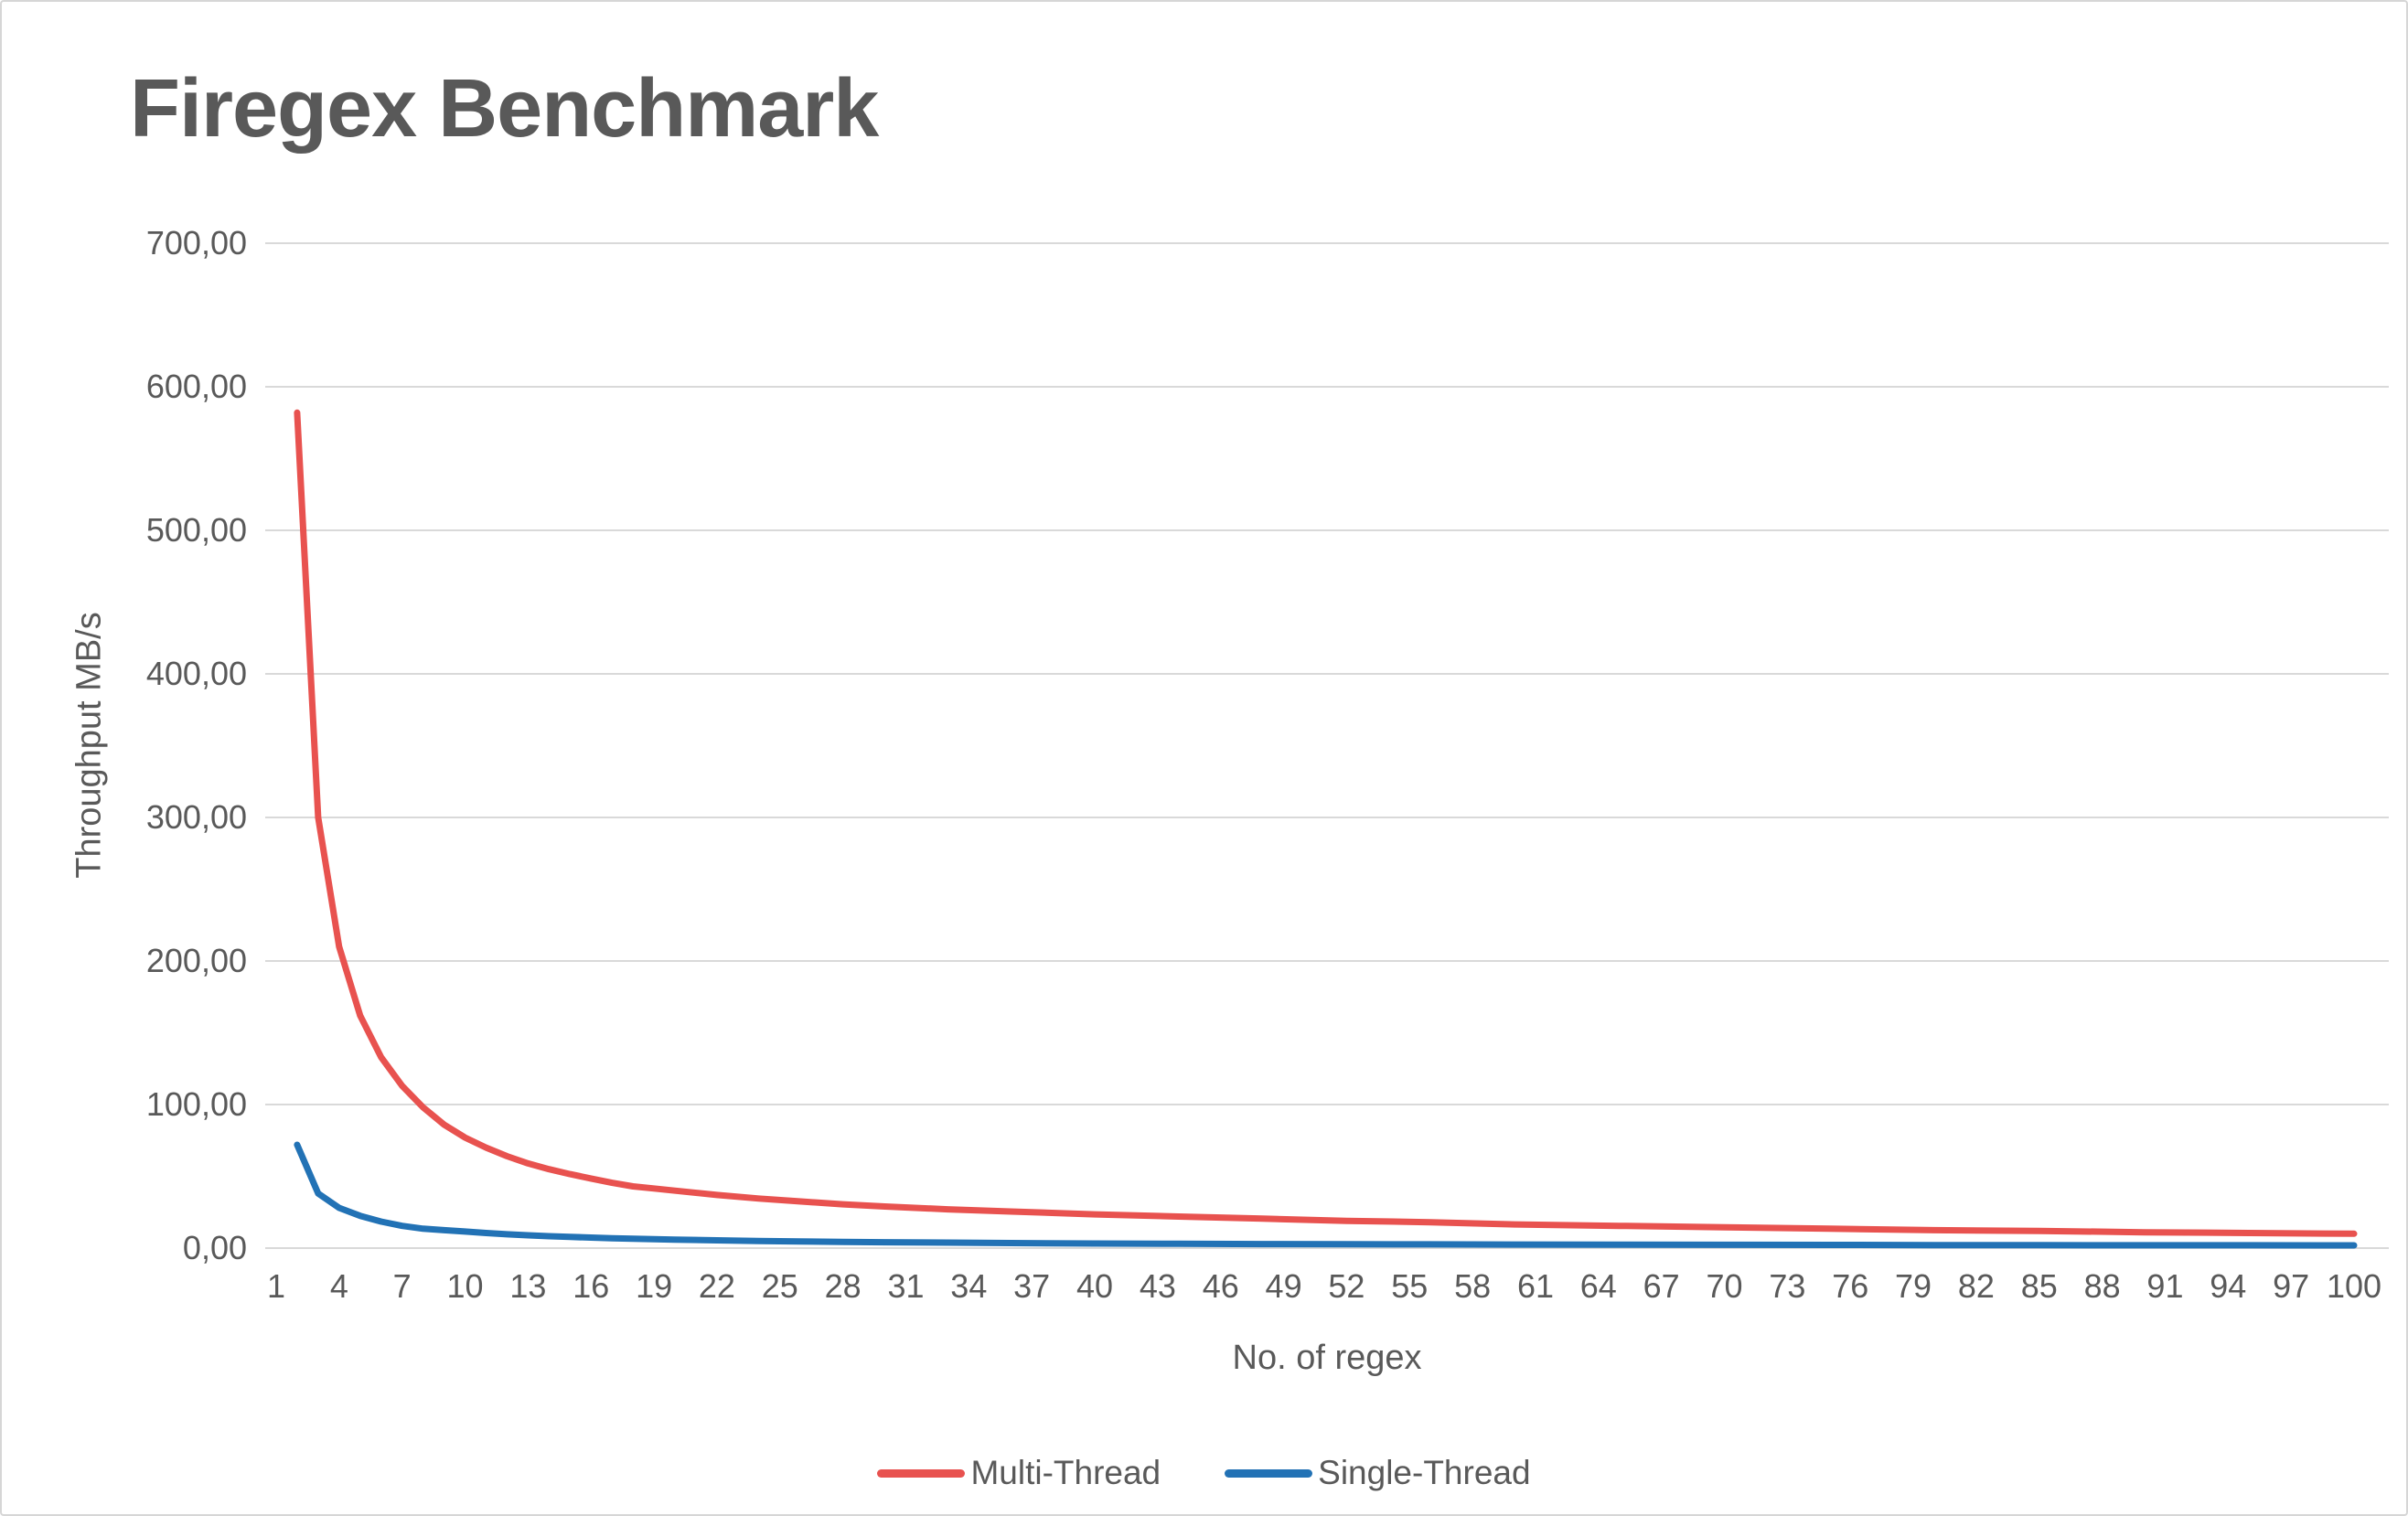 The height and width of the screenshot is (1516, 2408). I want to click on legend-label-multi-thread: Multi-Thread, so click(1065, 1472).